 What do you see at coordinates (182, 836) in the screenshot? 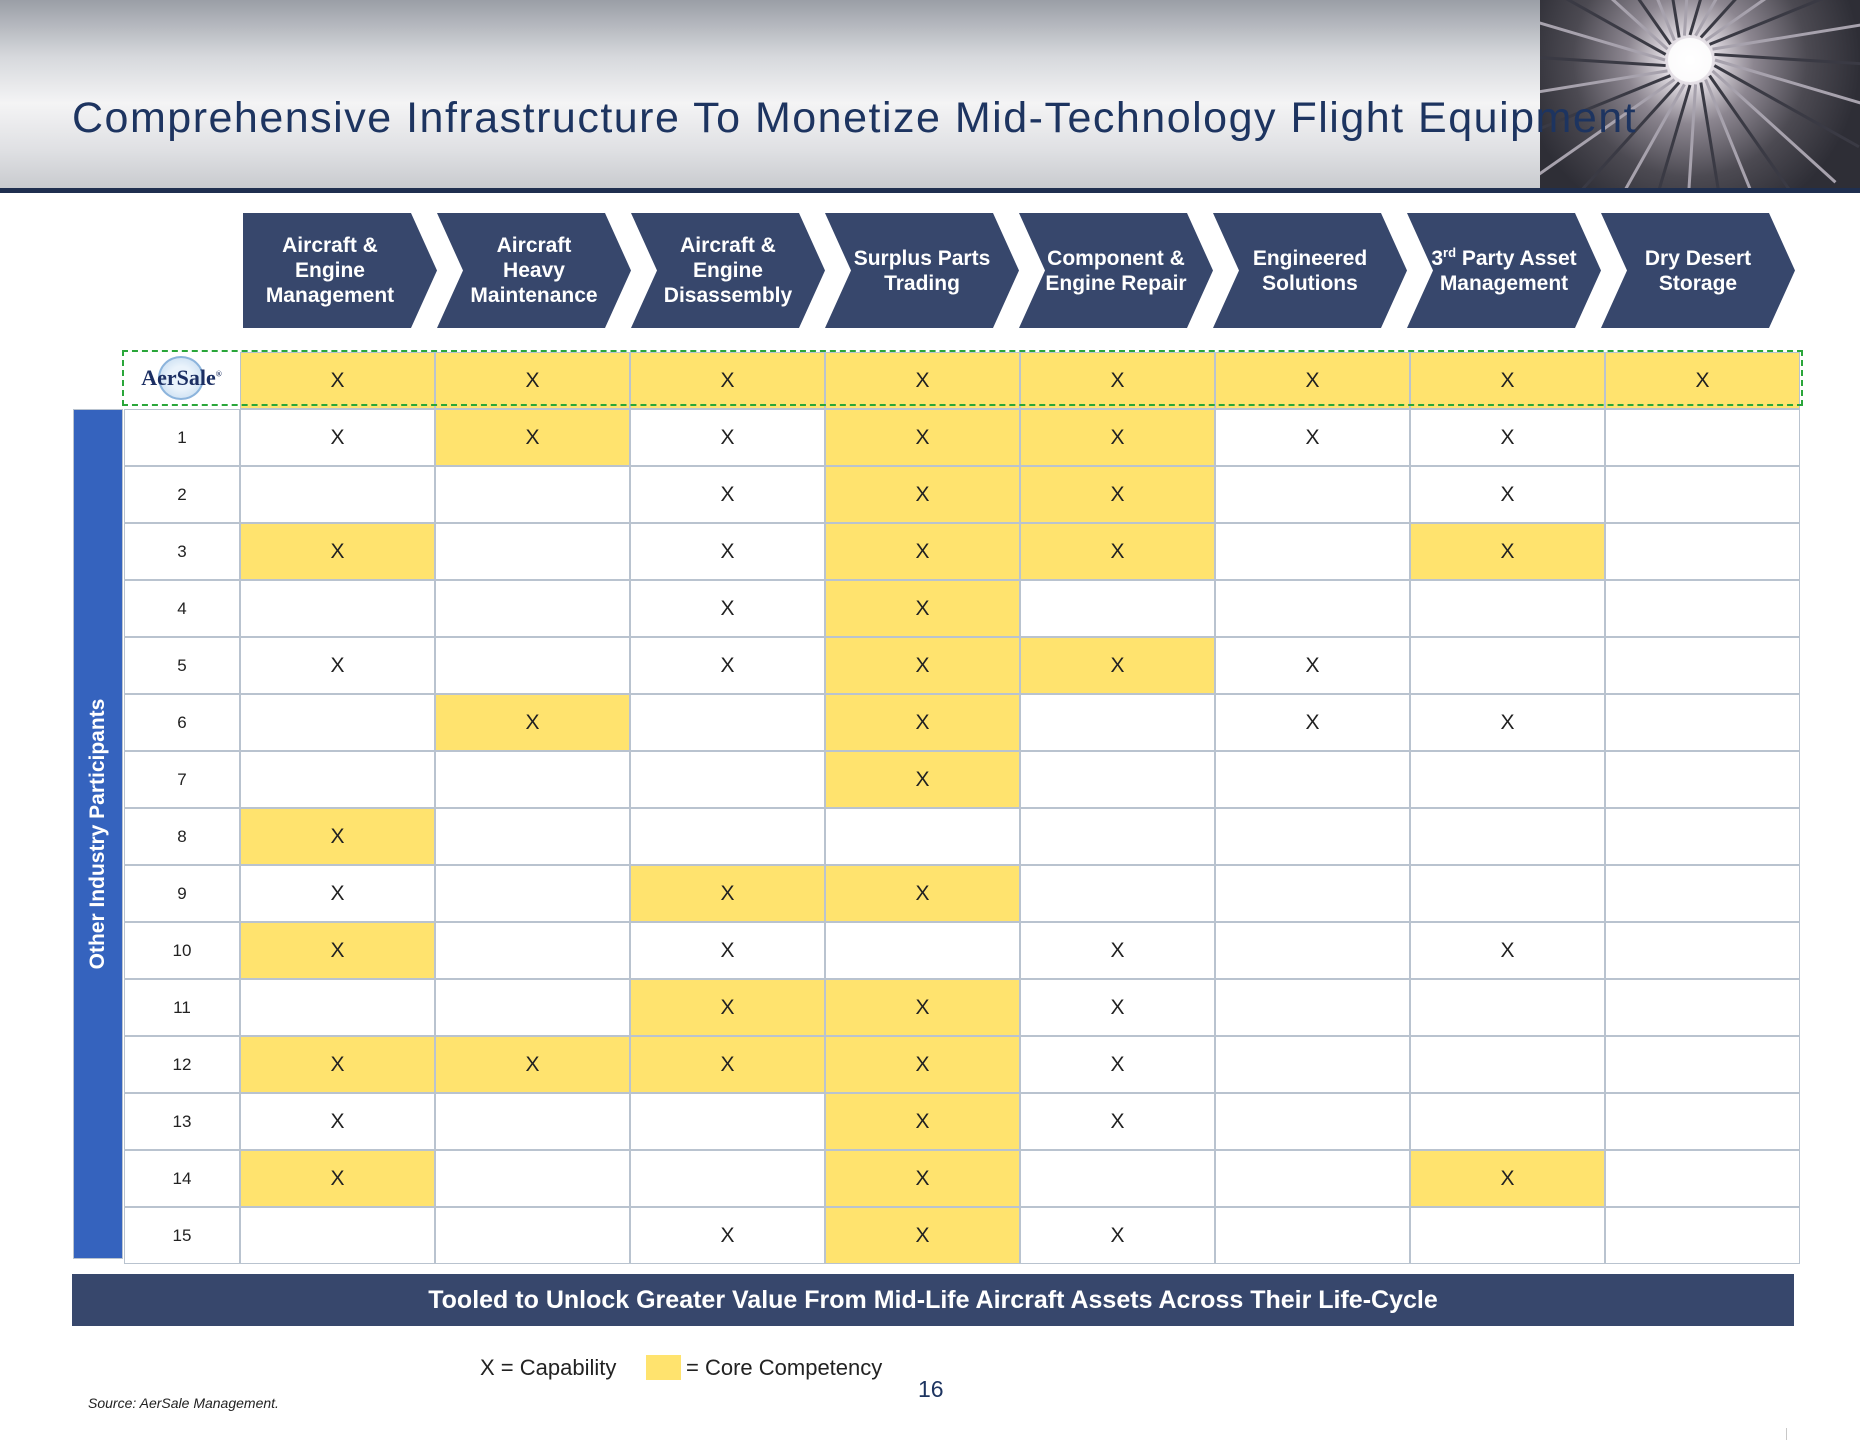
I see `participant-number: 8` at bounding box center [182, 836].